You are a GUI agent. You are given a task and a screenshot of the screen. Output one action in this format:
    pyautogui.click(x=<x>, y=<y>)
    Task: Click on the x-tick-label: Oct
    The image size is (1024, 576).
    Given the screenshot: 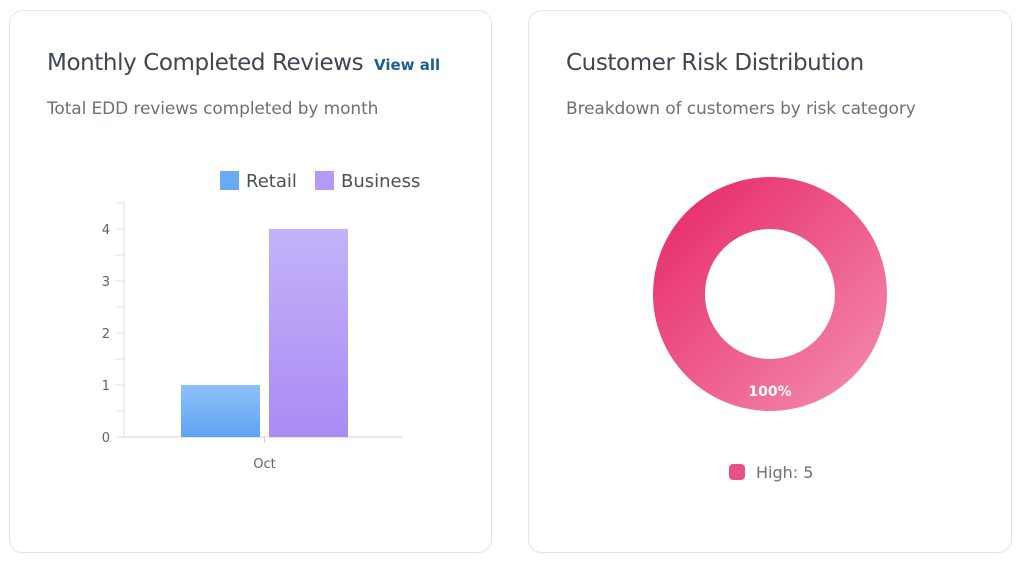 What is the action you would take?
    pyautogui.click(x=264, y=464)
    